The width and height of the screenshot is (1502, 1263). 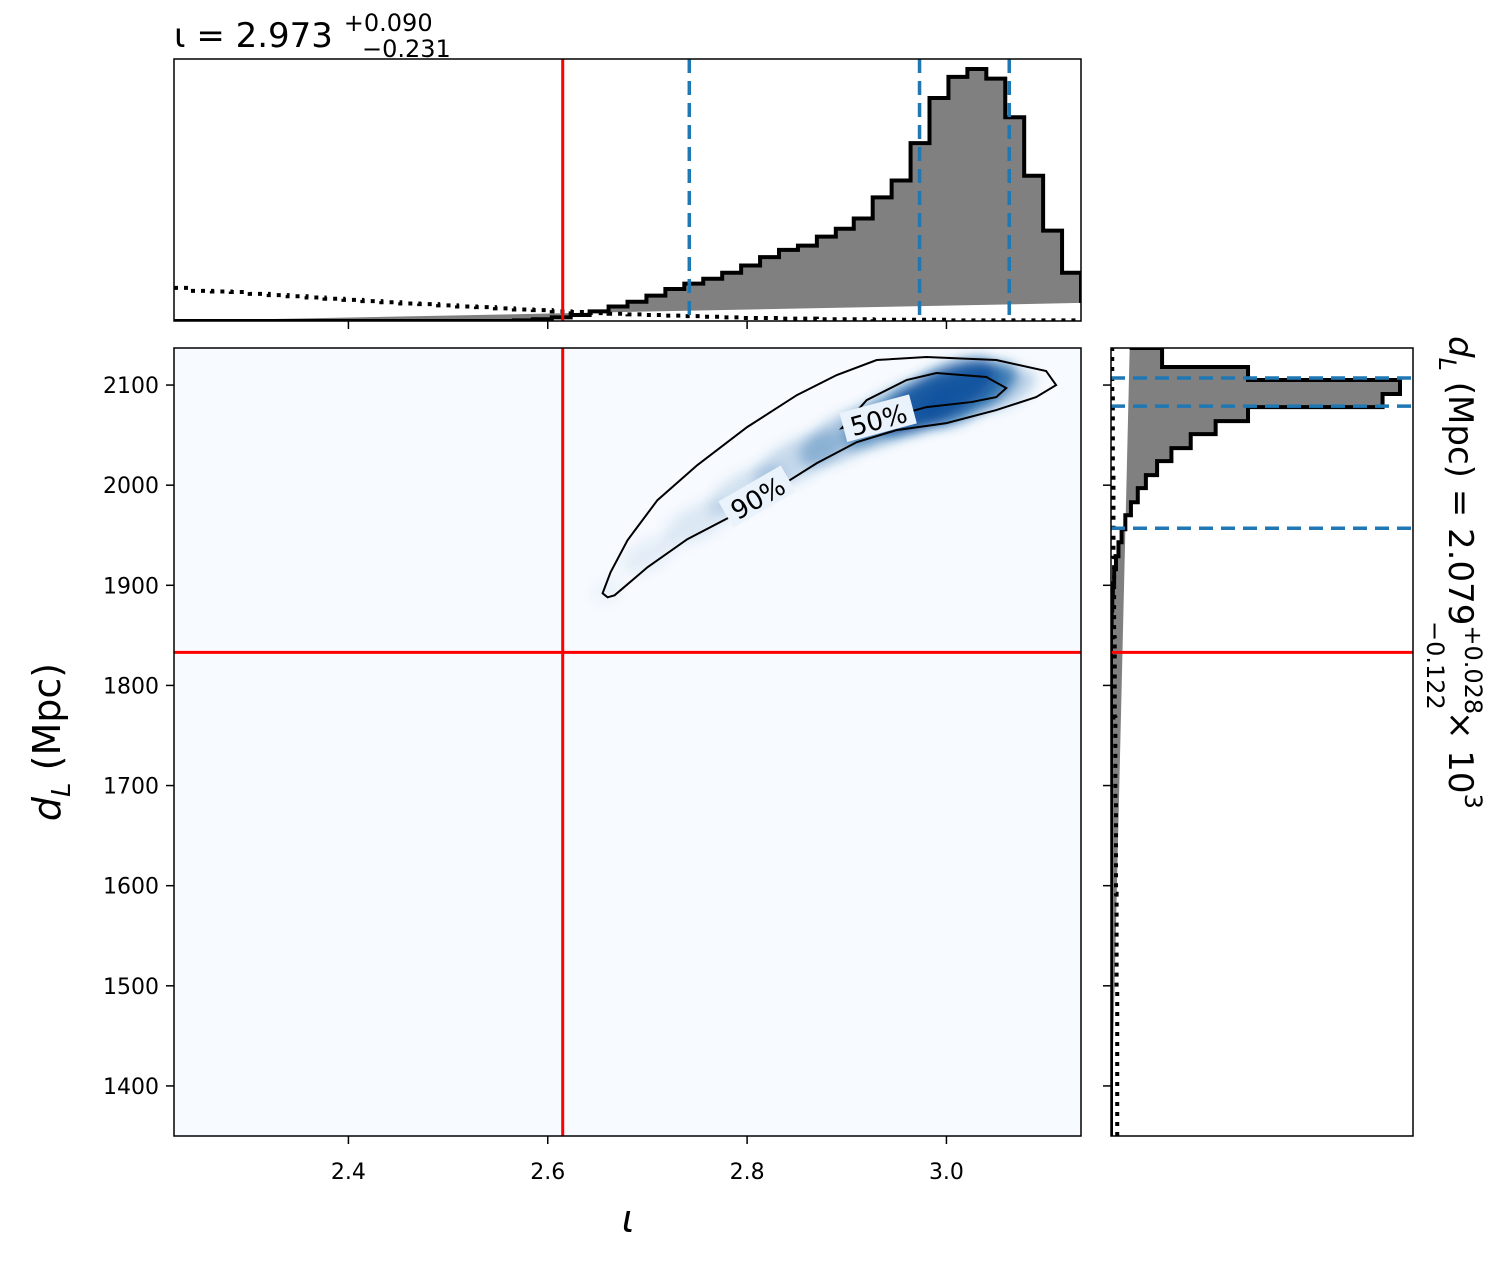 I want to click on y-tick-label-1: 1500, so click(x=131, y=987).